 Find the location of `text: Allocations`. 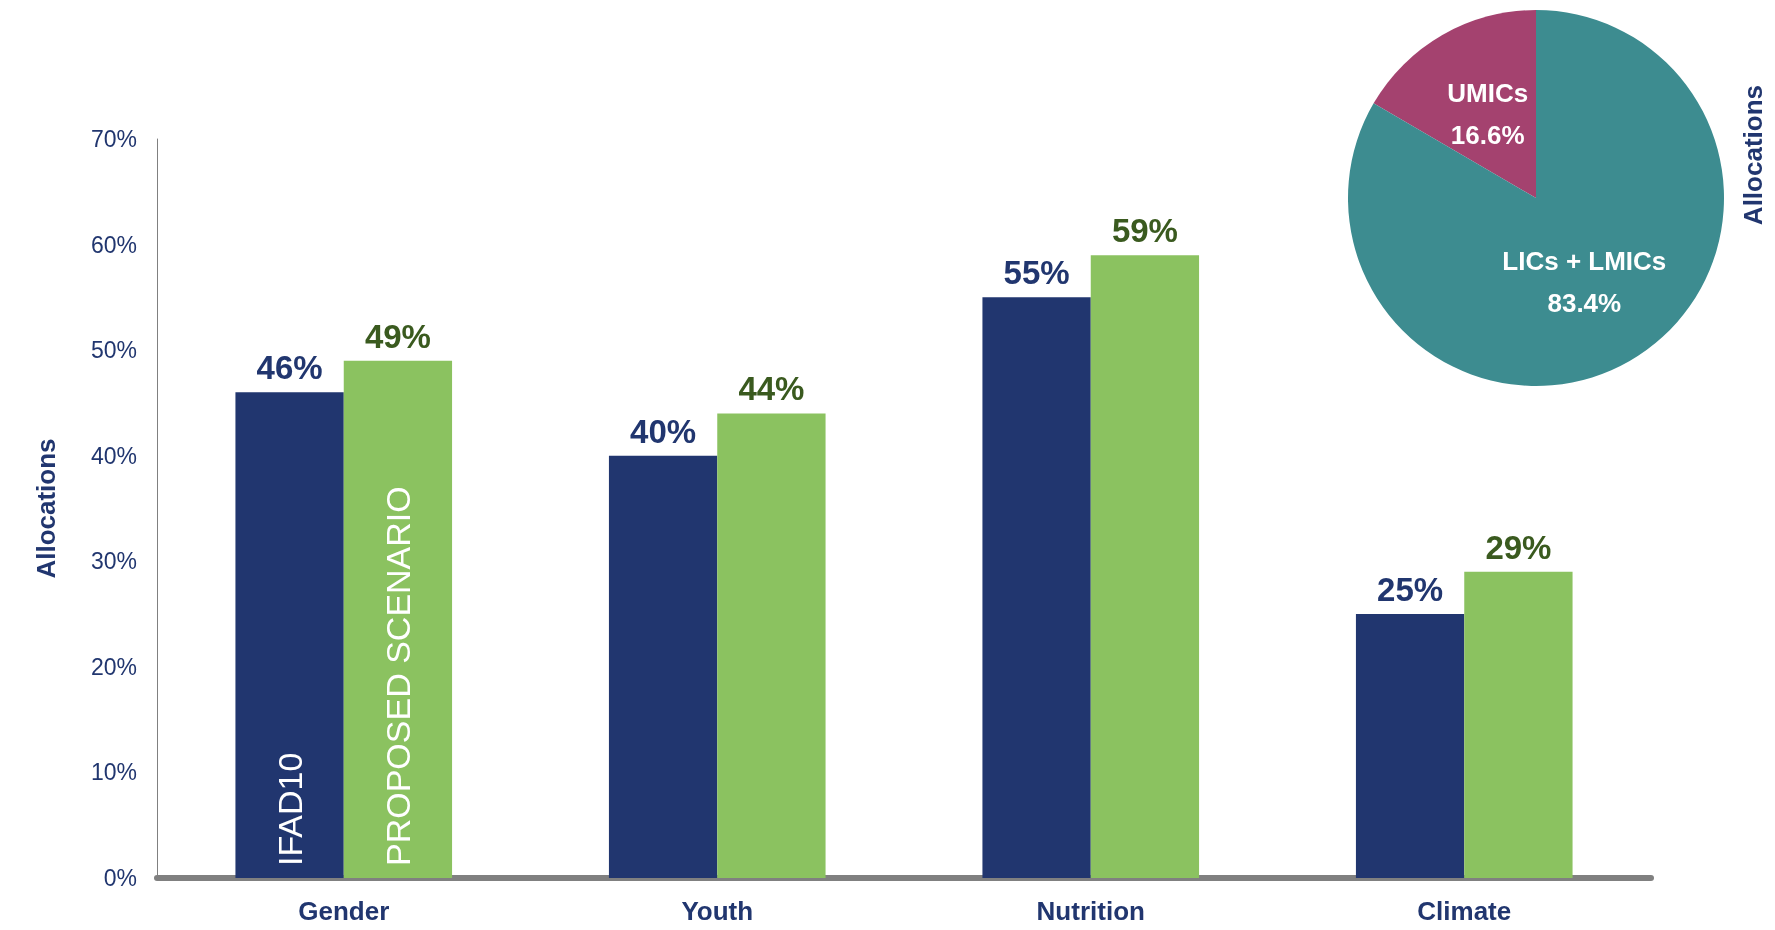

text: Allocations is located at coordinates (1753, 155).